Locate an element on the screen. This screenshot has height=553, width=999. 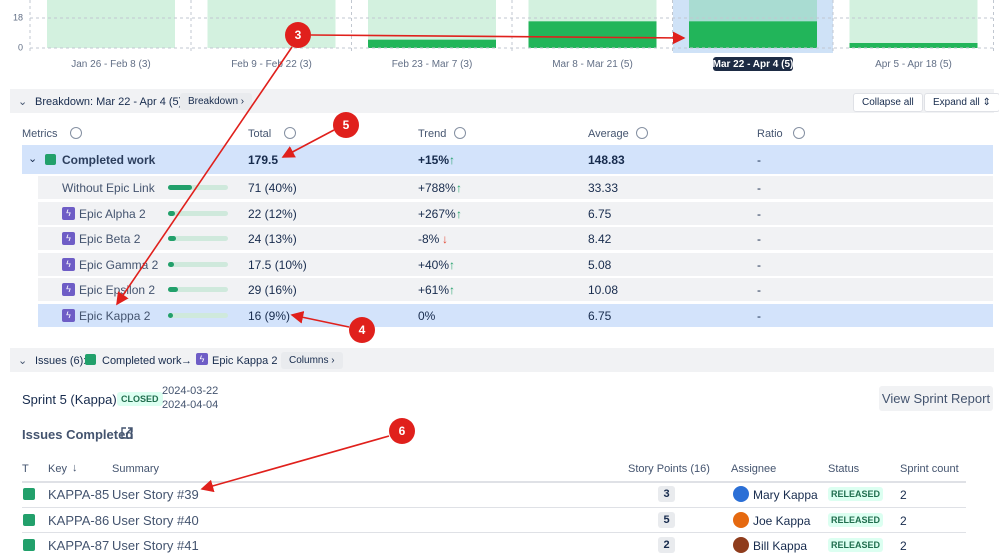
trend: 0% is located at coordinates (427, 316).